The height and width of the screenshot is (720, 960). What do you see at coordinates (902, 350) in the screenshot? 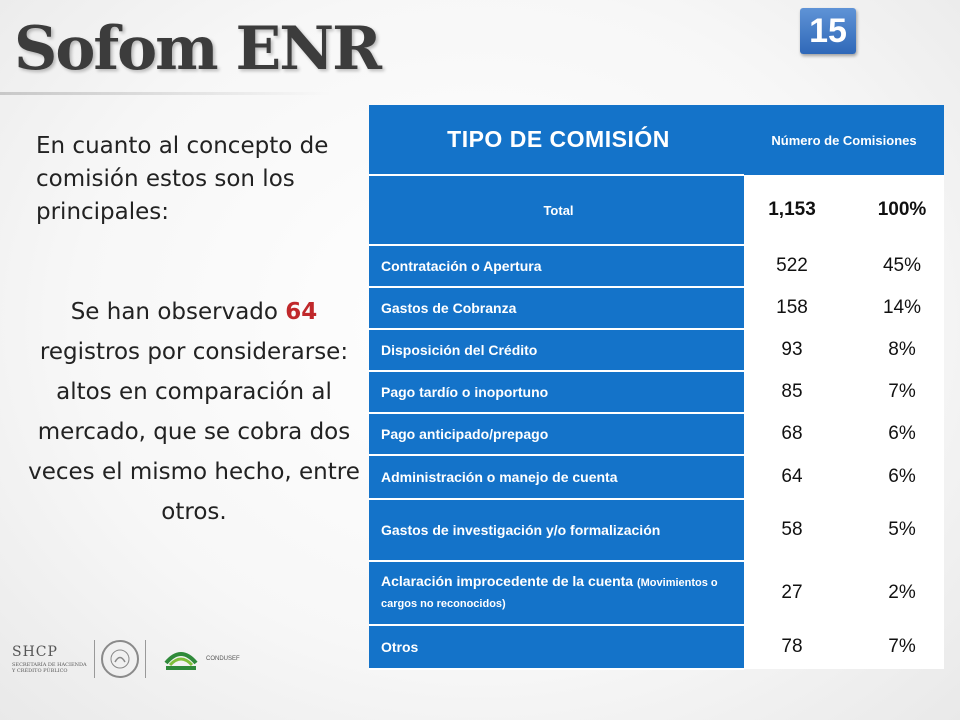
I see `row-pct: 8%` at bounding box center [902, 350].